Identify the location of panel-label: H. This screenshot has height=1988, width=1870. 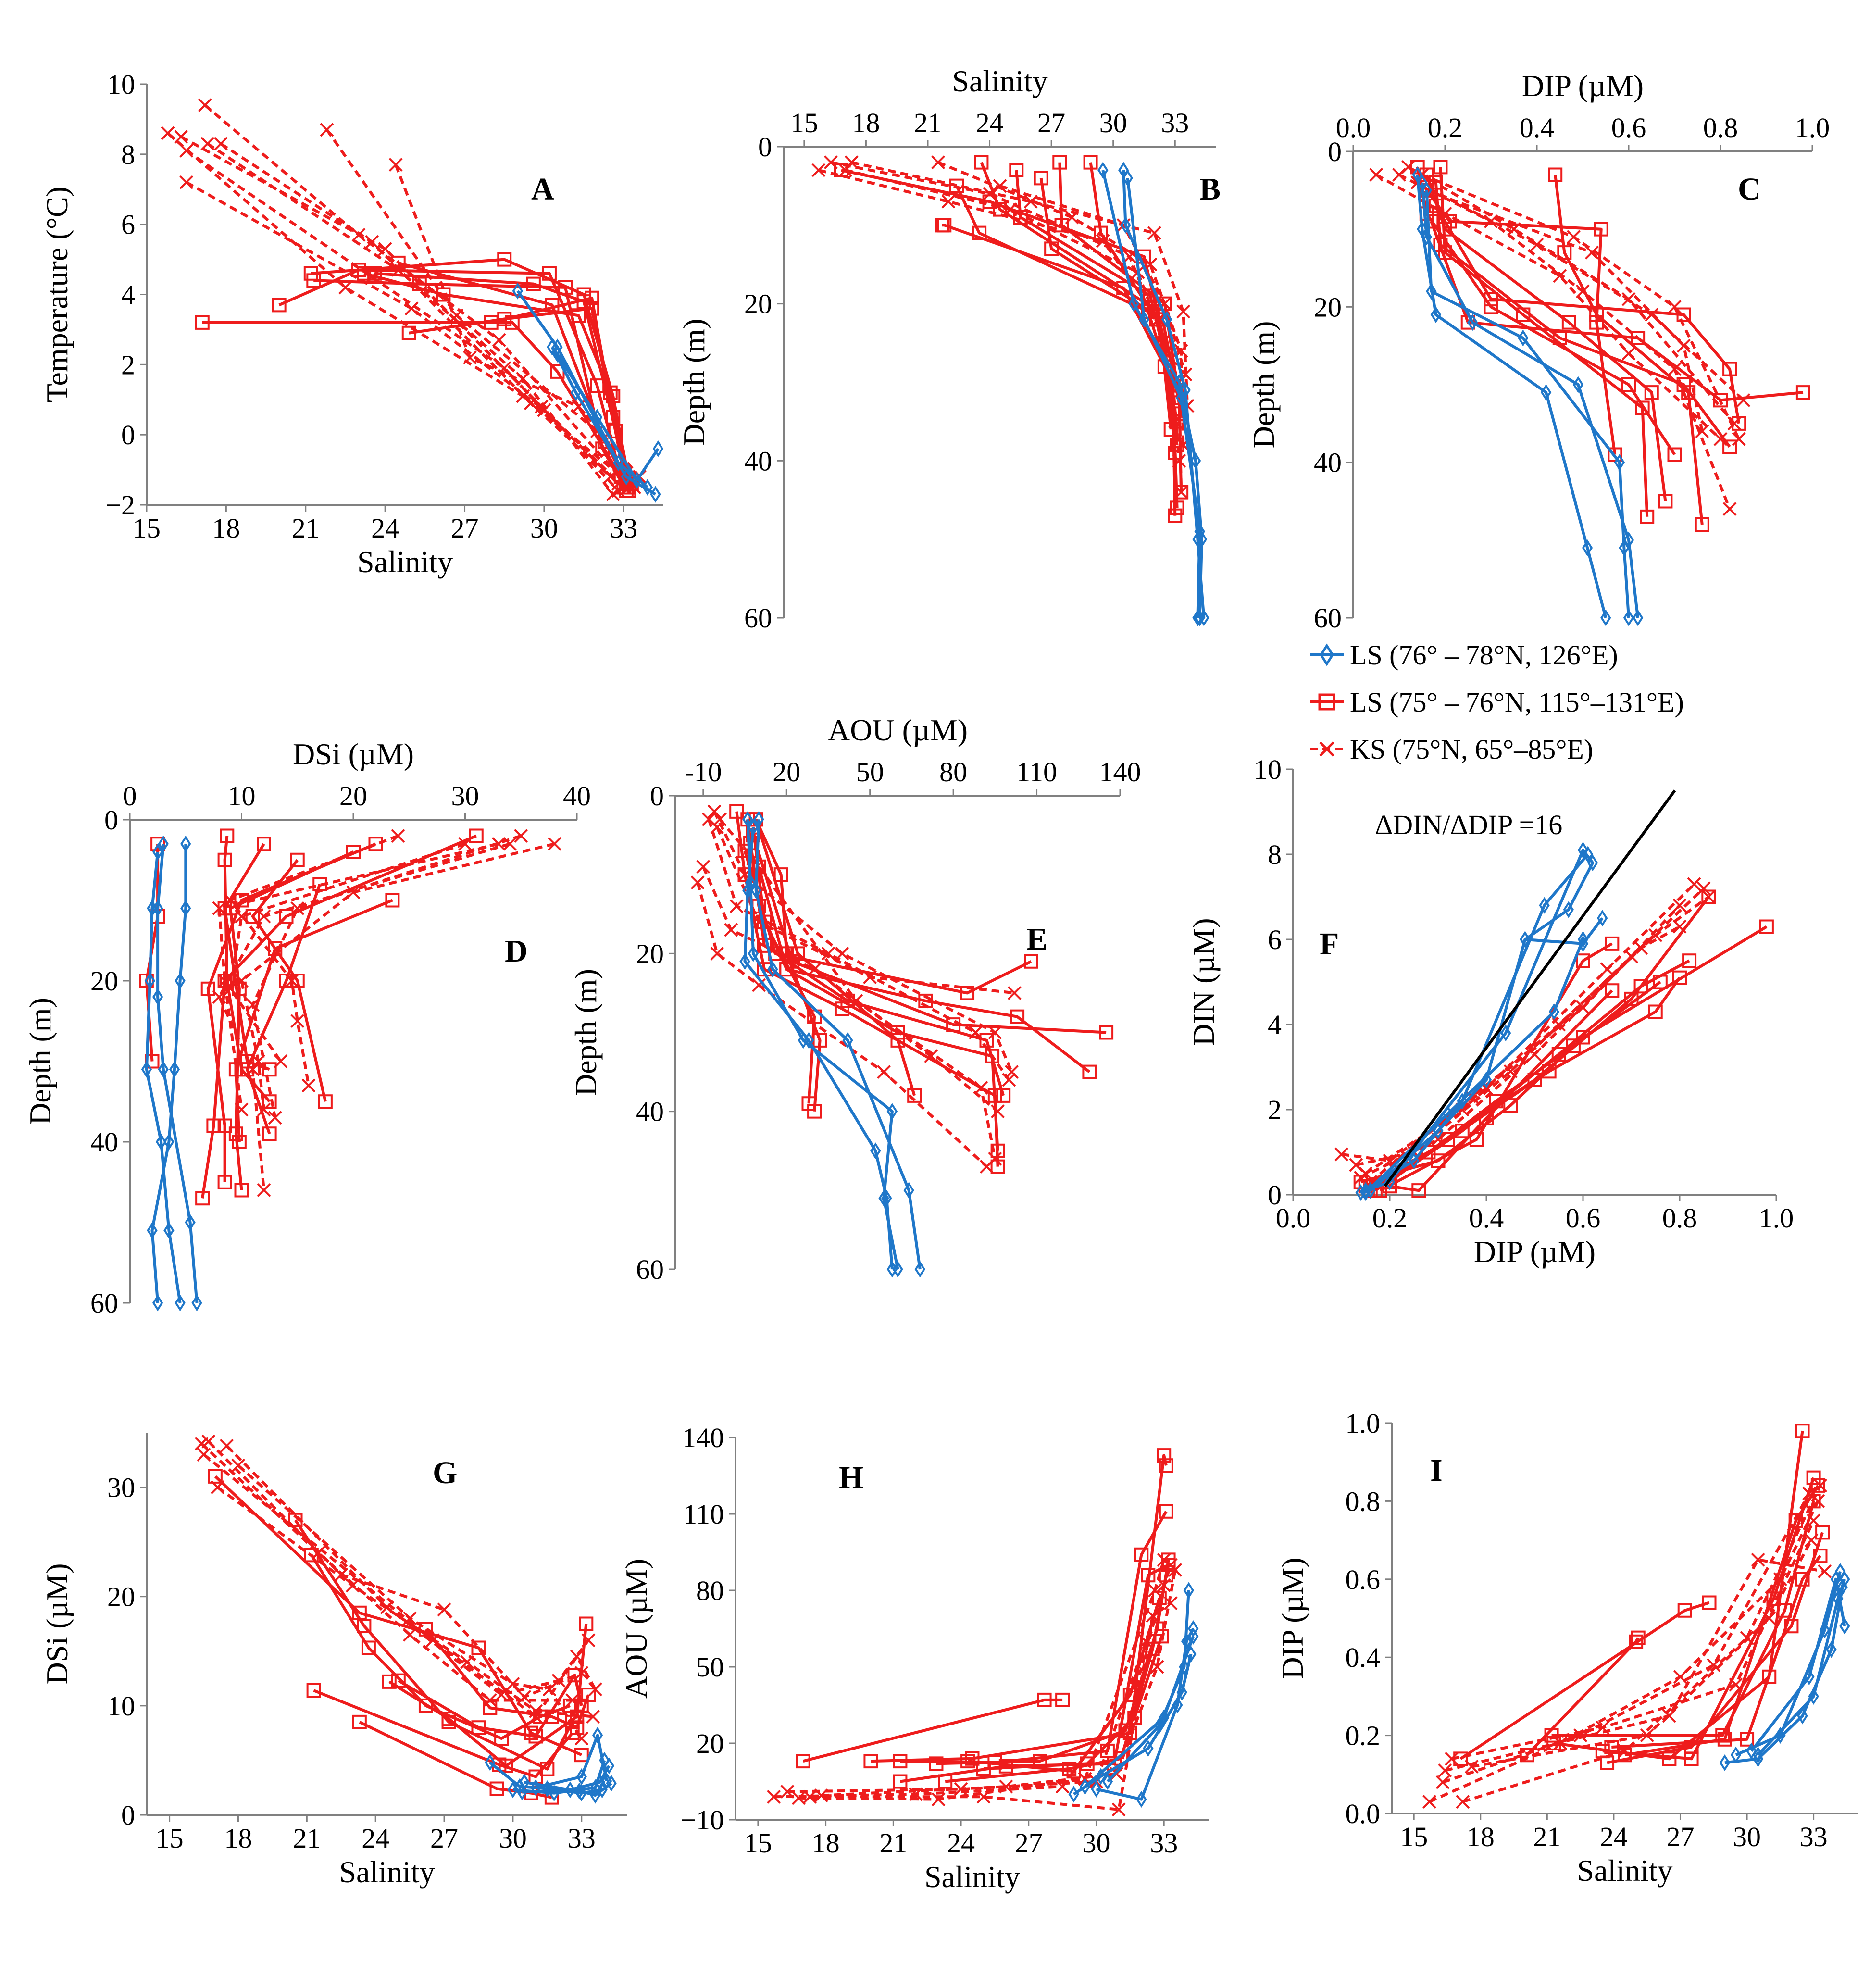
(851, 1477).